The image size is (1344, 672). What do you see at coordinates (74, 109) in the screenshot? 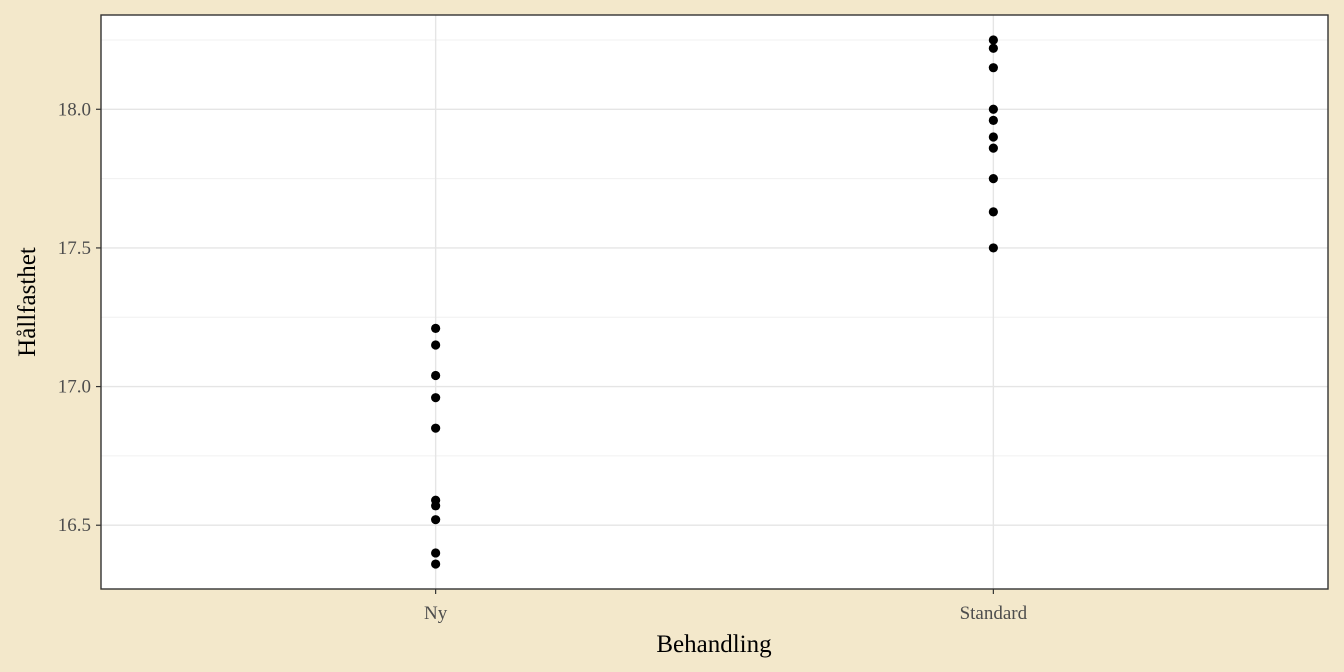
I see `y-tick-label: 18.0` at bounding box center [74, 109].